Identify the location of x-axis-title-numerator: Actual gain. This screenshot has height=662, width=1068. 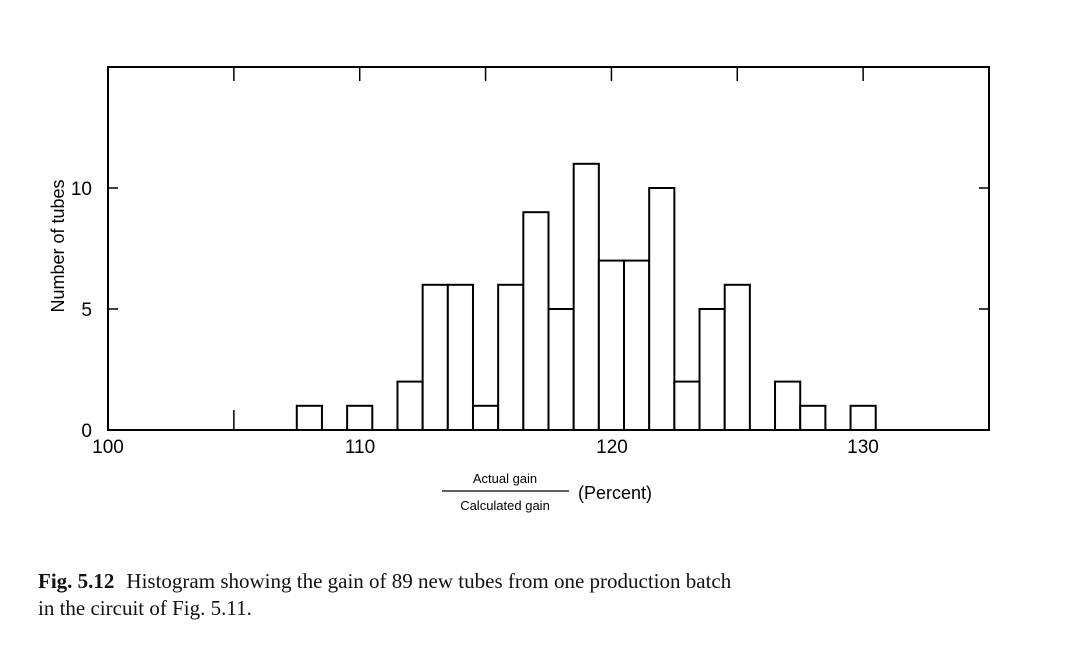
(505, 478).